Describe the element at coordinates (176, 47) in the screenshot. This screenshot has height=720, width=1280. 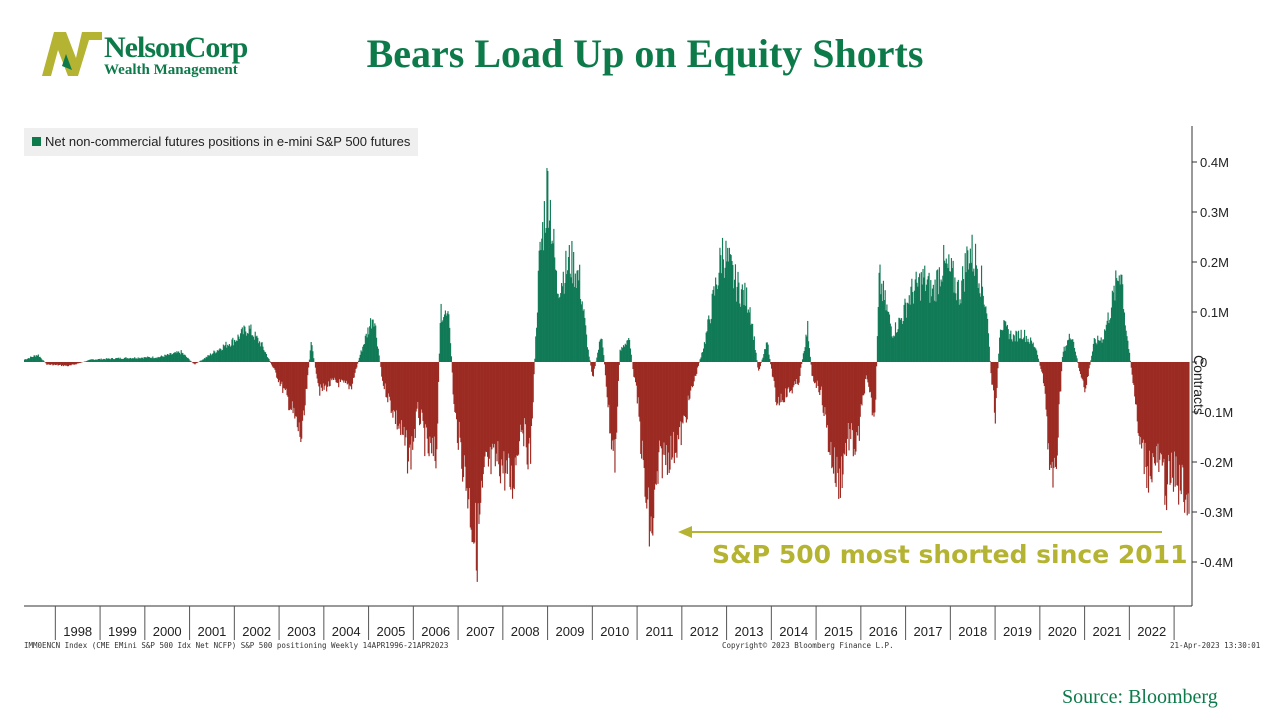
I see `logo-name: NelsonCorp` at that location.